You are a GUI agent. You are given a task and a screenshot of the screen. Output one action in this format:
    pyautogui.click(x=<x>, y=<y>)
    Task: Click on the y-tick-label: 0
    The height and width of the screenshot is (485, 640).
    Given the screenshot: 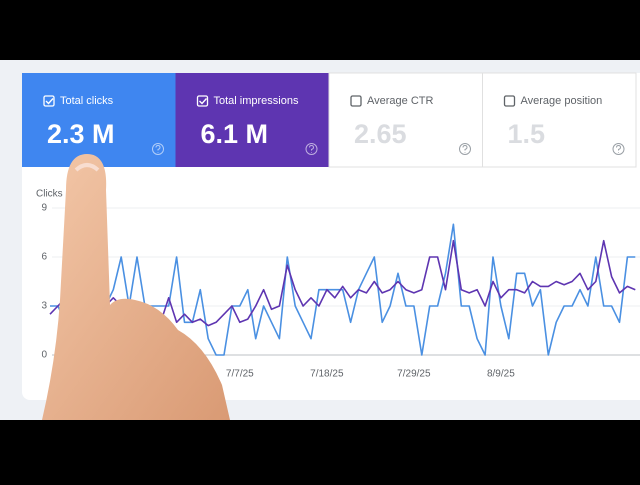 What is the action you would take?
    pyautogui.click(x=44, y=355)
    